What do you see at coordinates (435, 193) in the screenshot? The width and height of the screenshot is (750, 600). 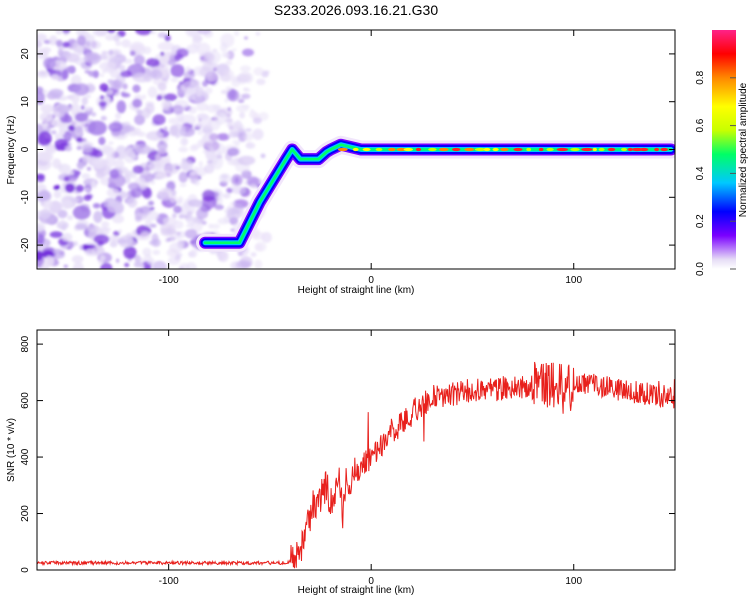 I see `spectrogram-track` at bounding box center [435, 193].